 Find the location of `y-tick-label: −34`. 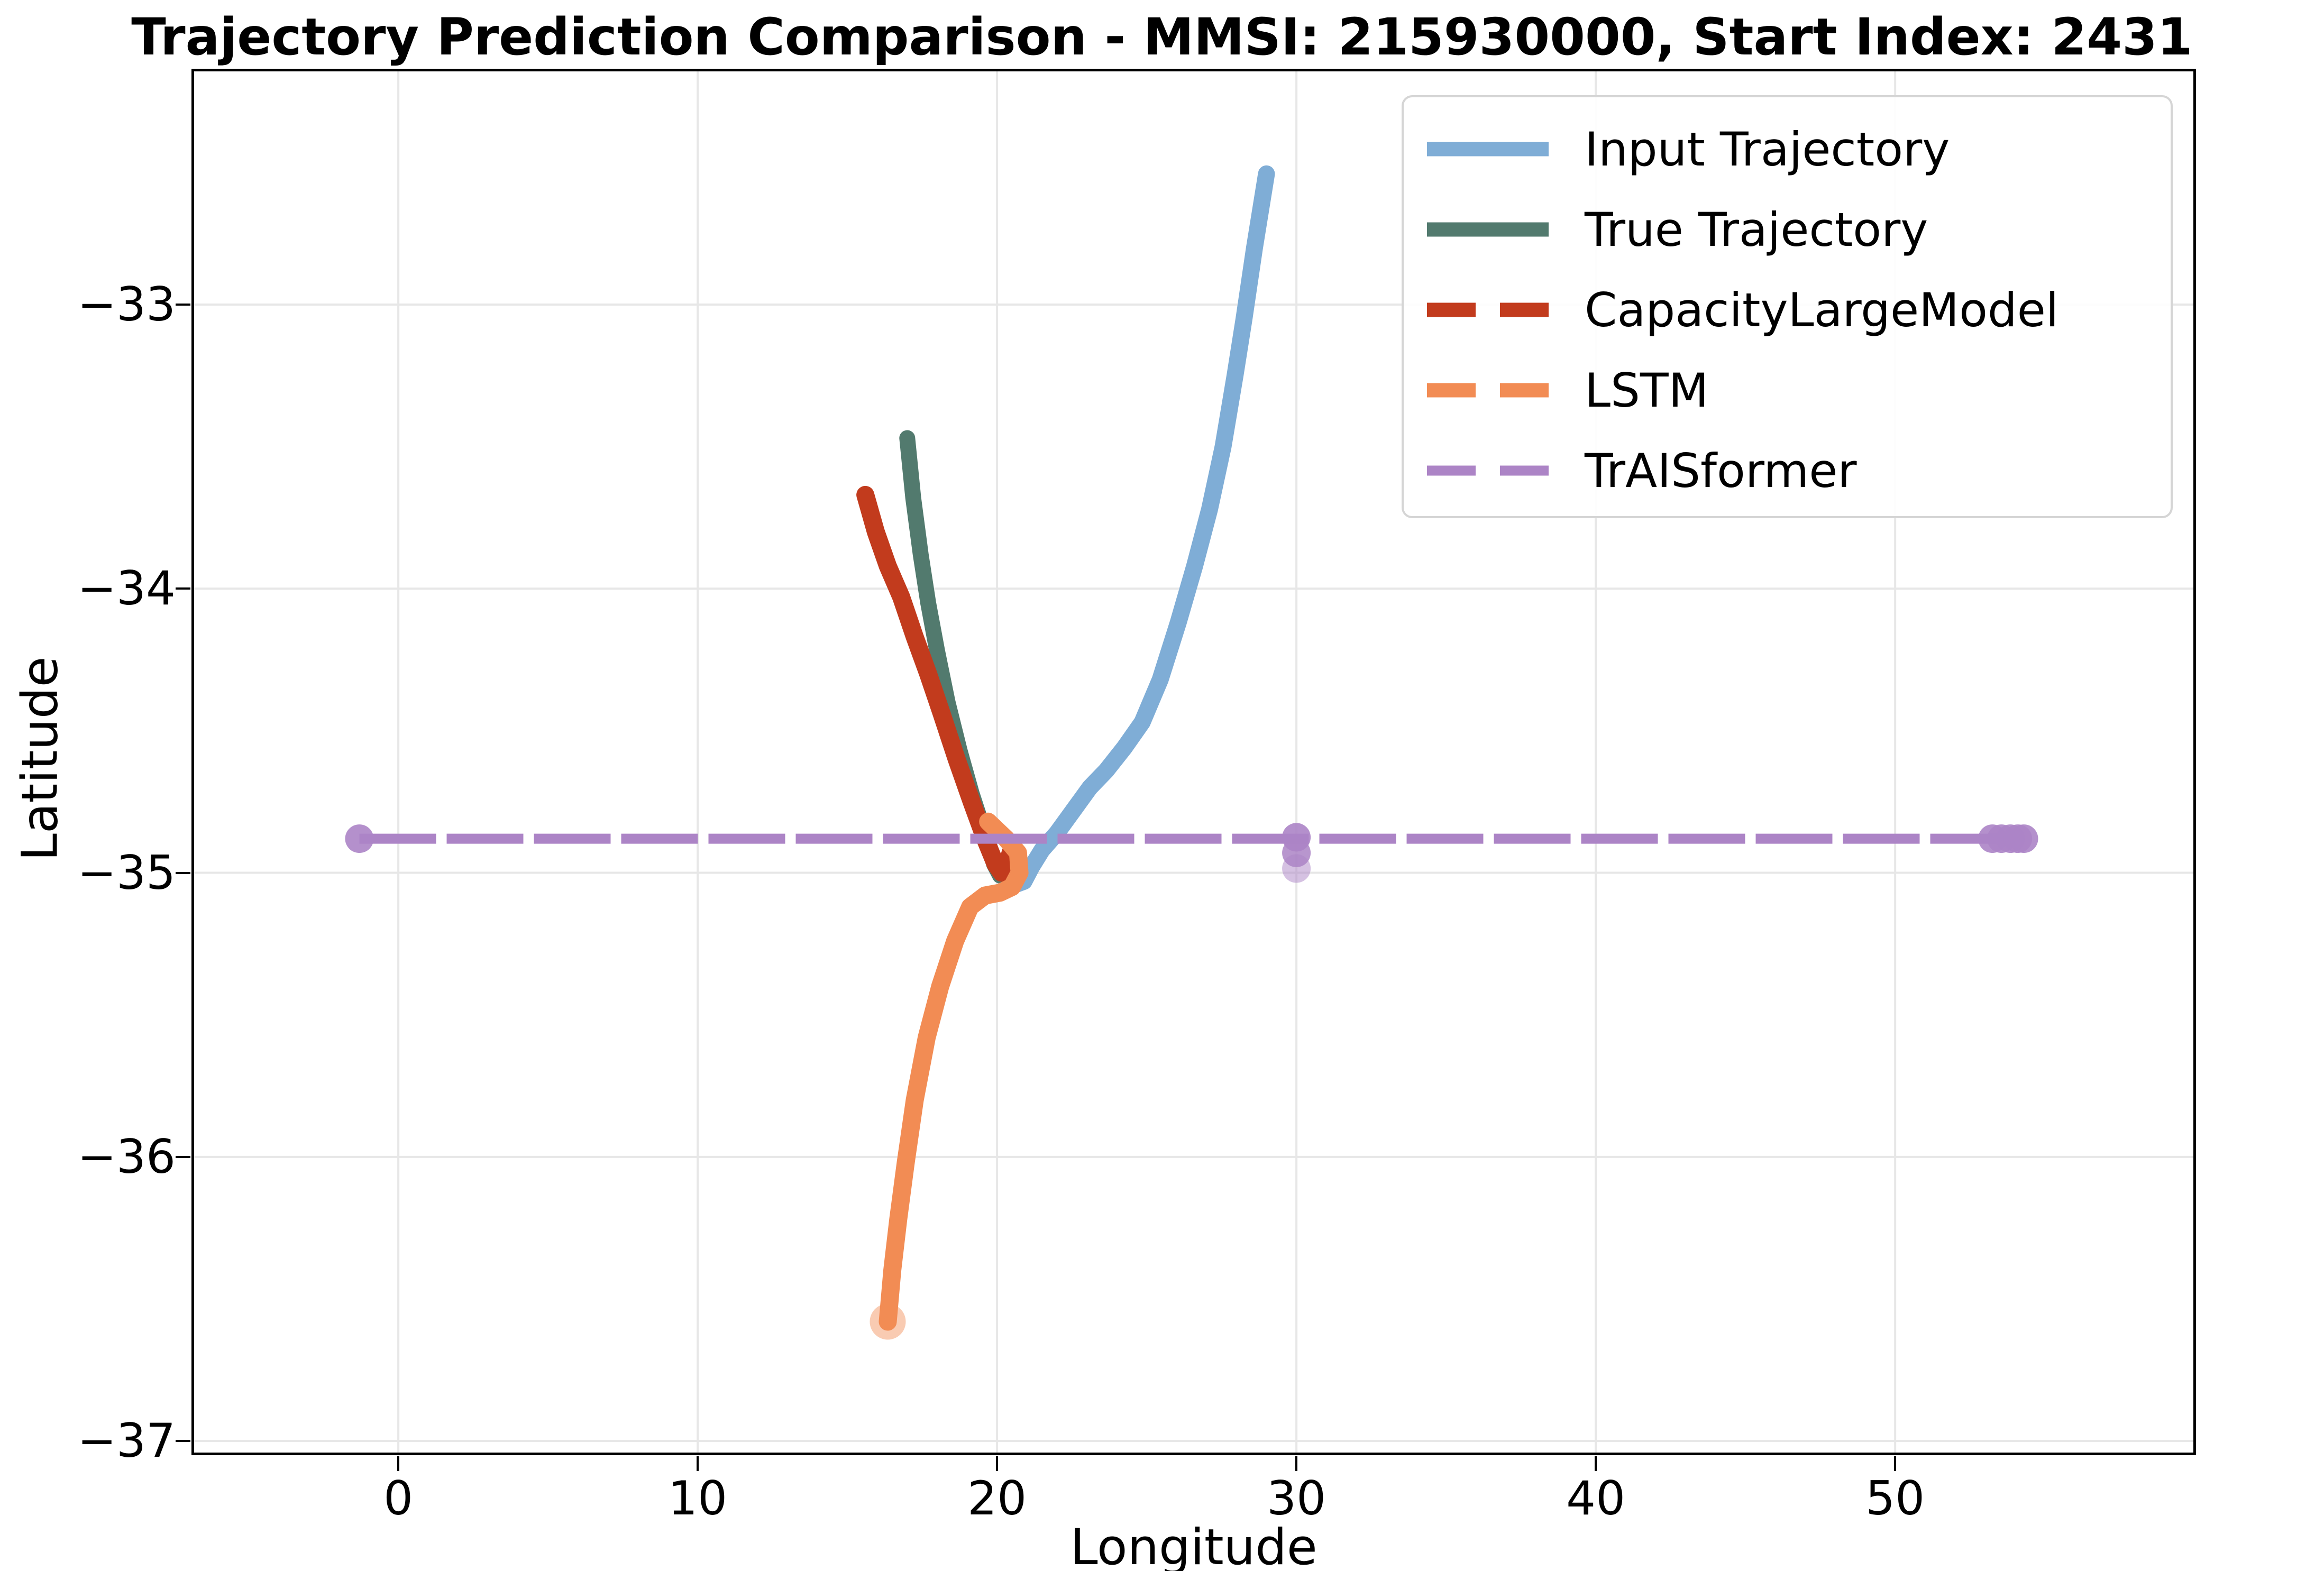

y-tick-label: −34 is located at coordinates (126, 588).